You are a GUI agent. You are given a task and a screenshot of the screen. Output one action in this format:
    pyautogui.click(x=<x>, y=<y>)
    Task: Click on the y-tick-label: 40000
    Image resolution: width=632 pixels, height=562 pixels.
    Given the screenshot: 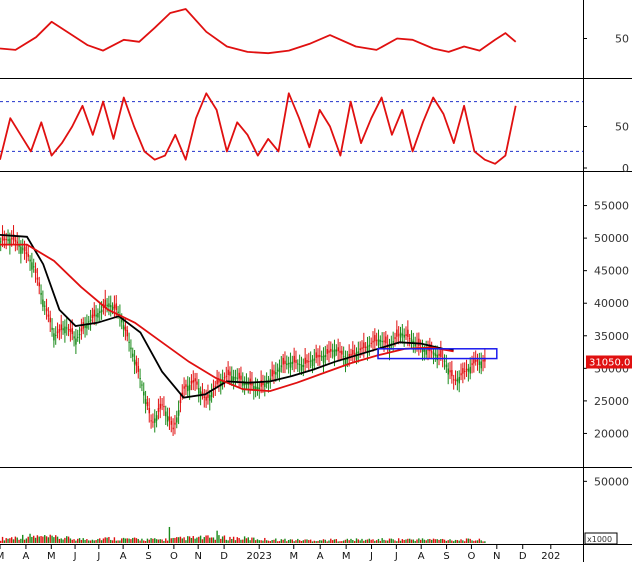 What is the action you would take?
    pyautogui.click(x=611, y=303)
    